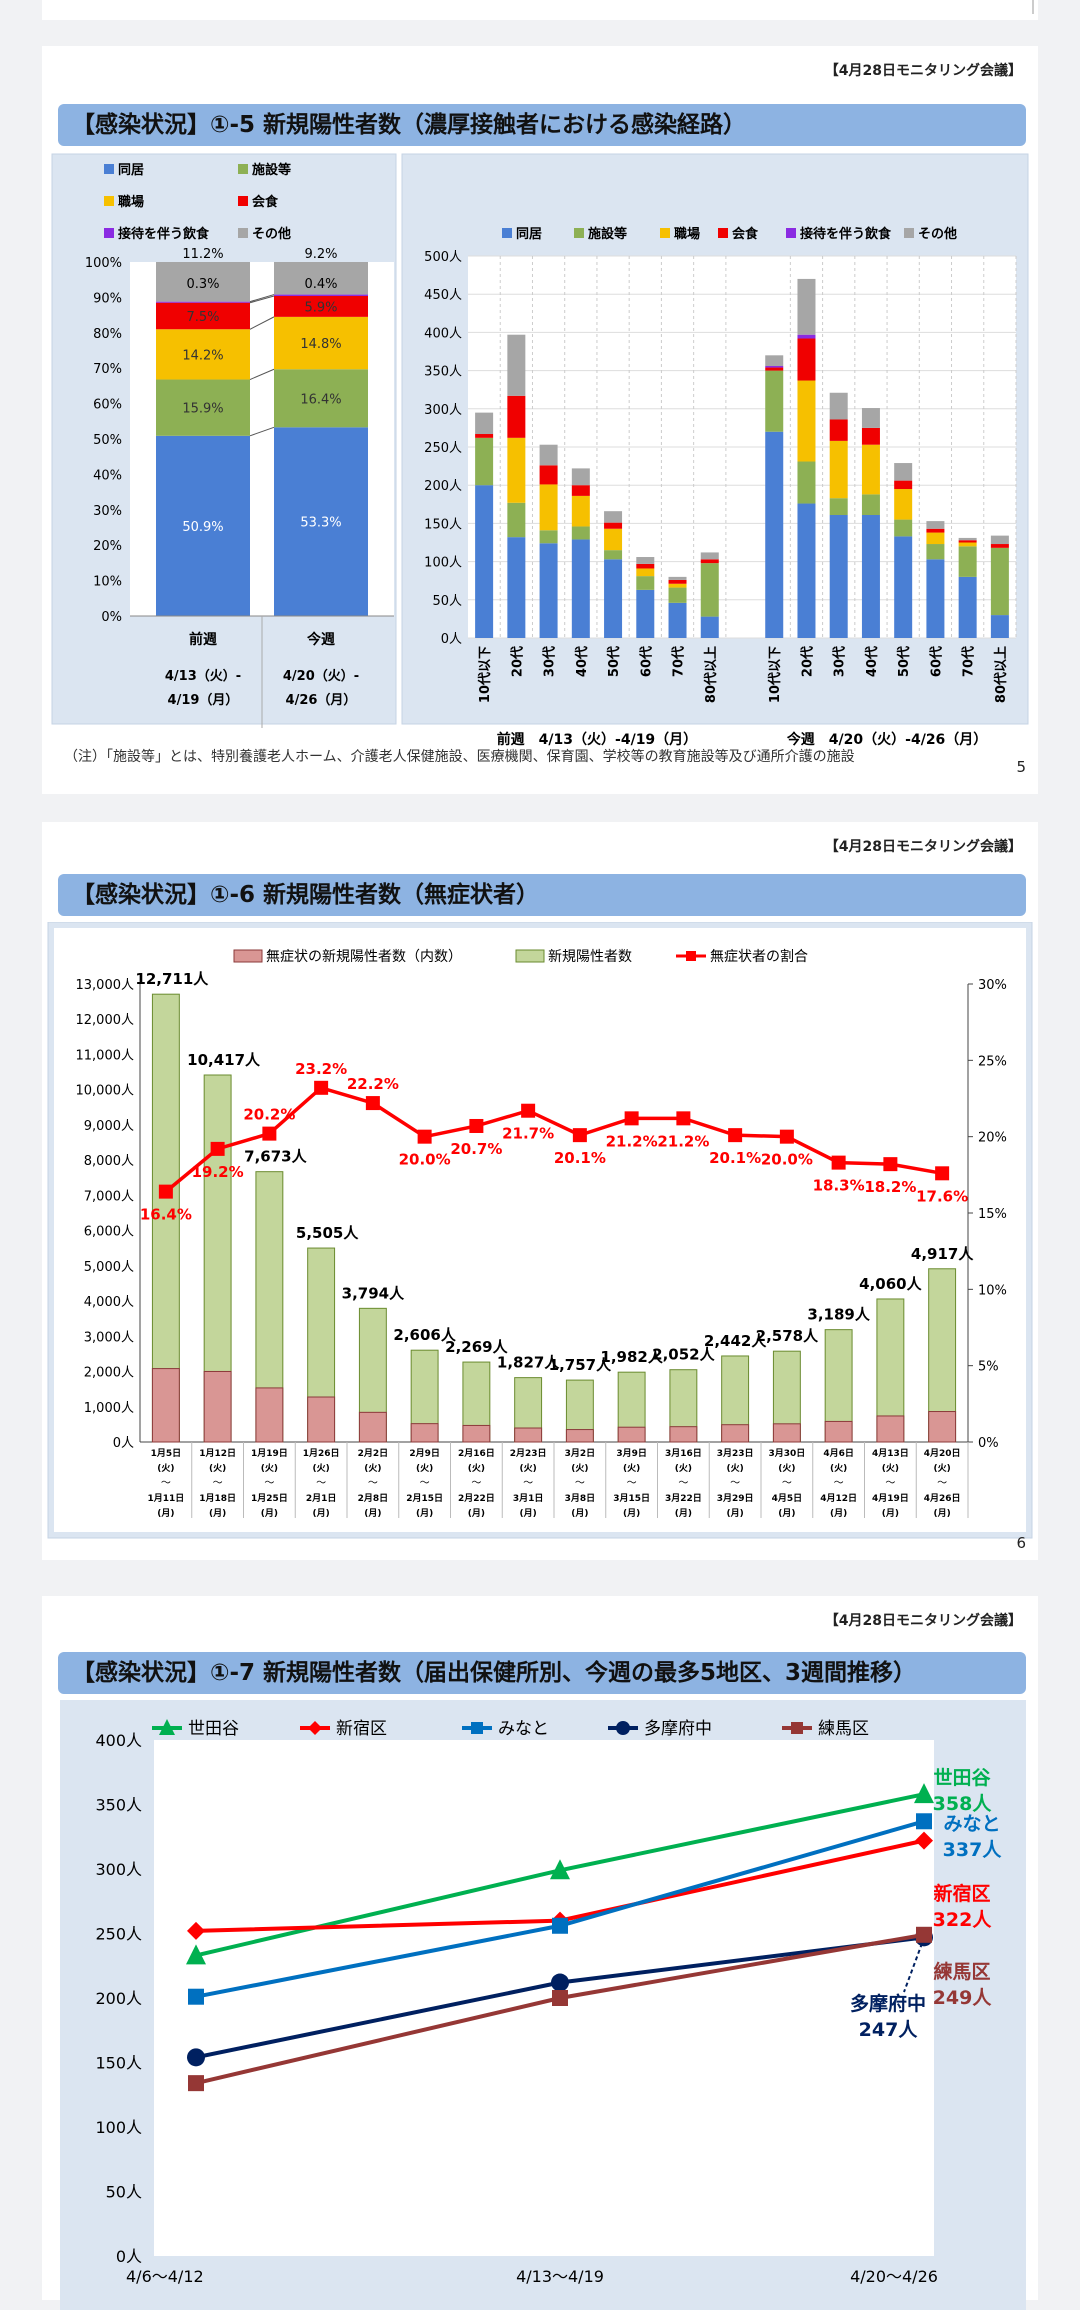 The image size is (1080, 2310). Describe the element at coordinates (1021, 767) in the screenshot. I see `page-number: 5` at that location.